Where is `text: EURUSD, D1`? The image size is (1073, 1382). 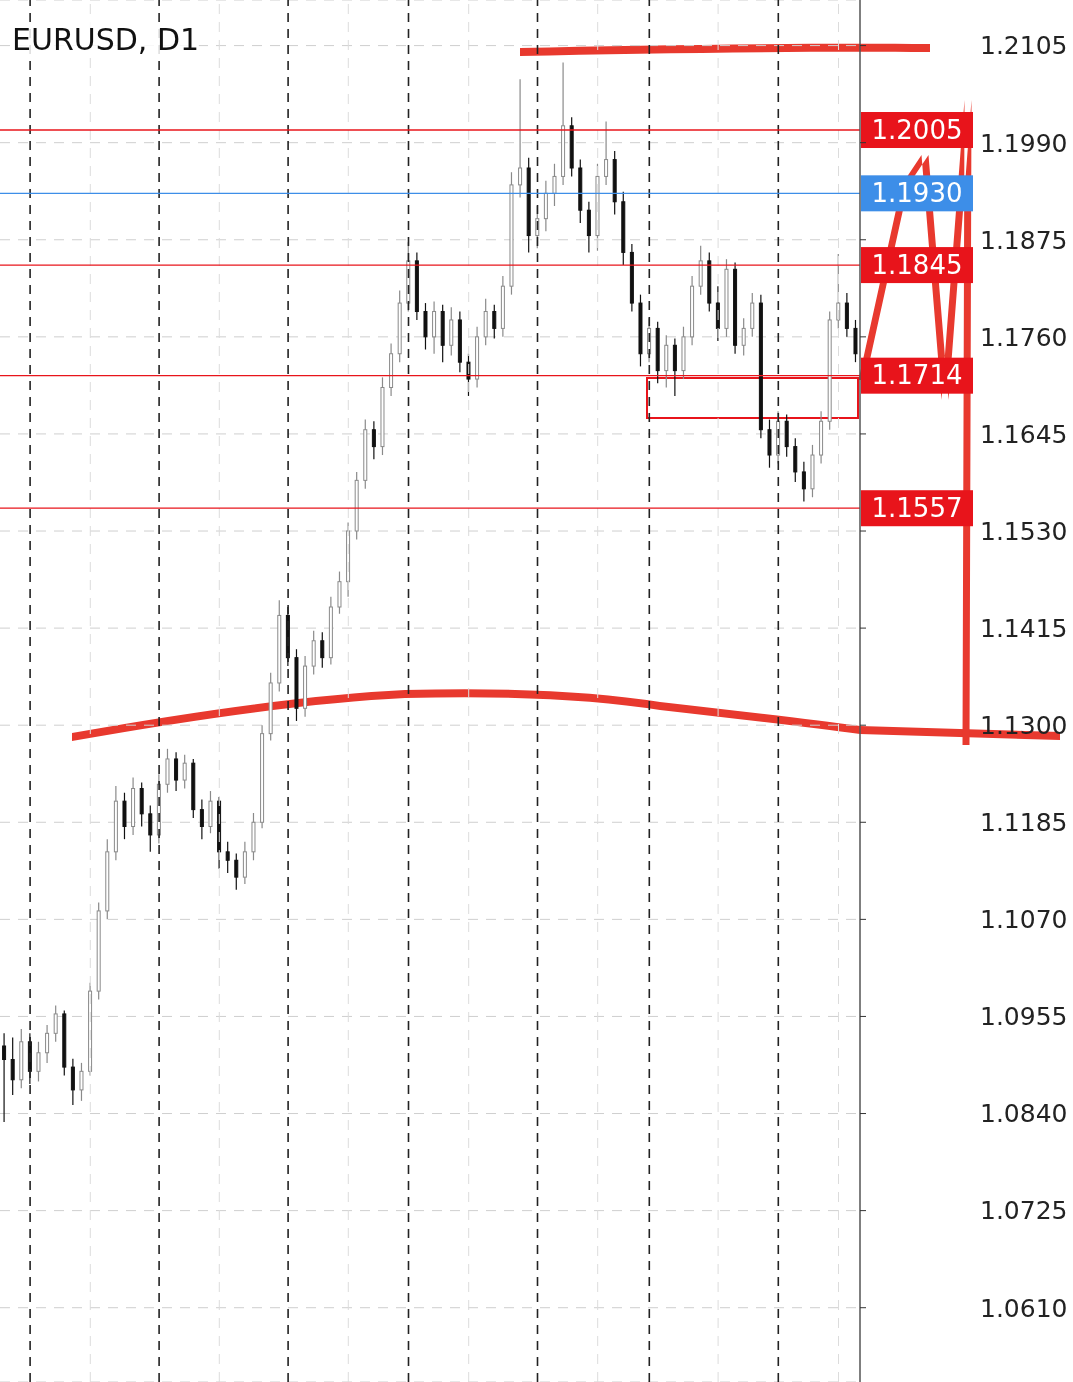
text: EURUSD, D1 is located at coordinates (106, 39).